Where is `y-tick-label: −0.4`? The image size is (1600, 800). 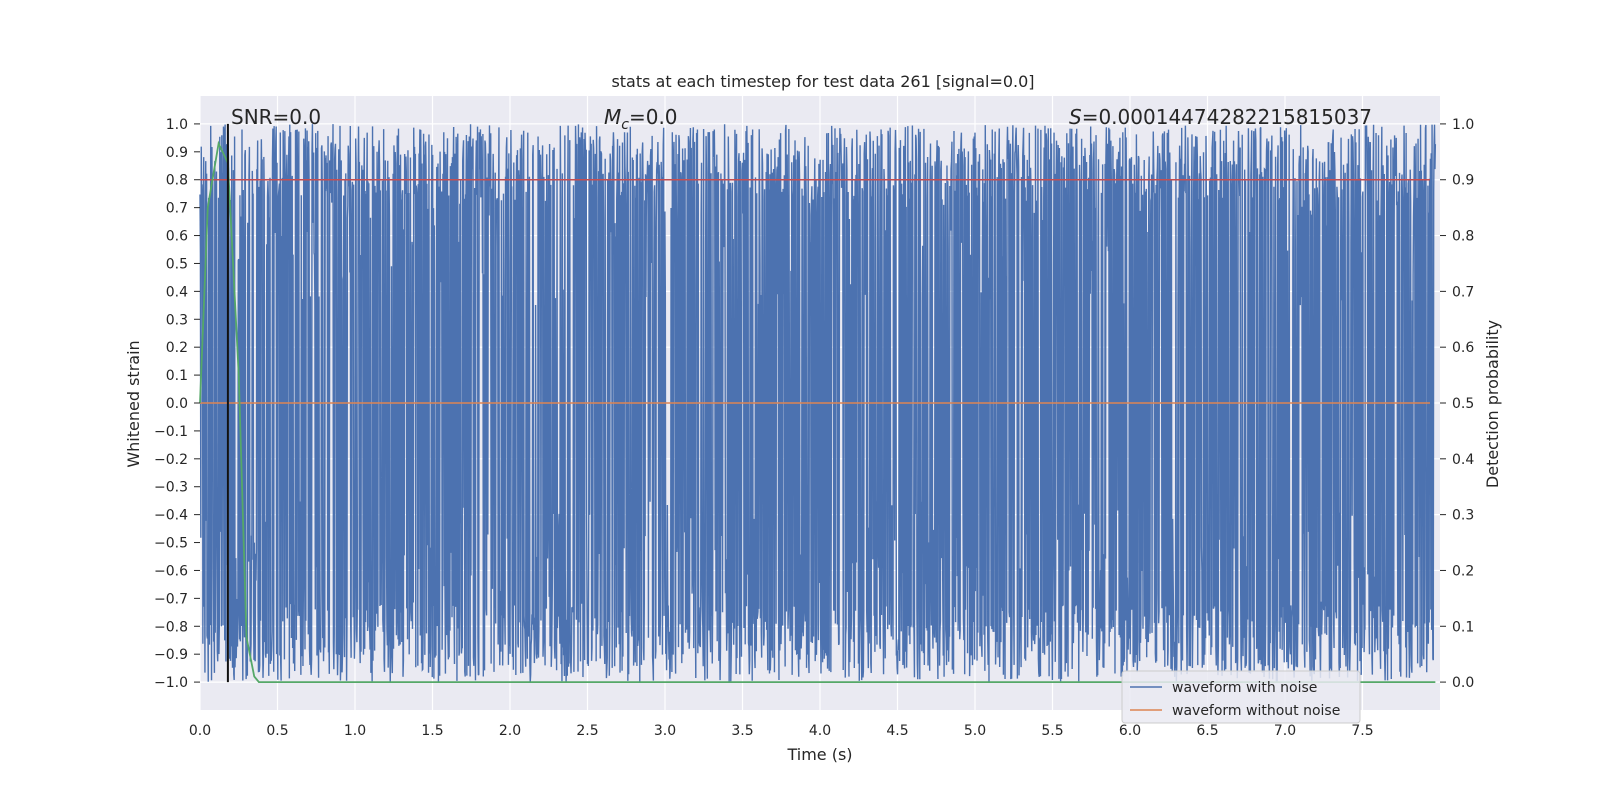 y-tick-label: −0.4 is located at coordinates (171, 516).